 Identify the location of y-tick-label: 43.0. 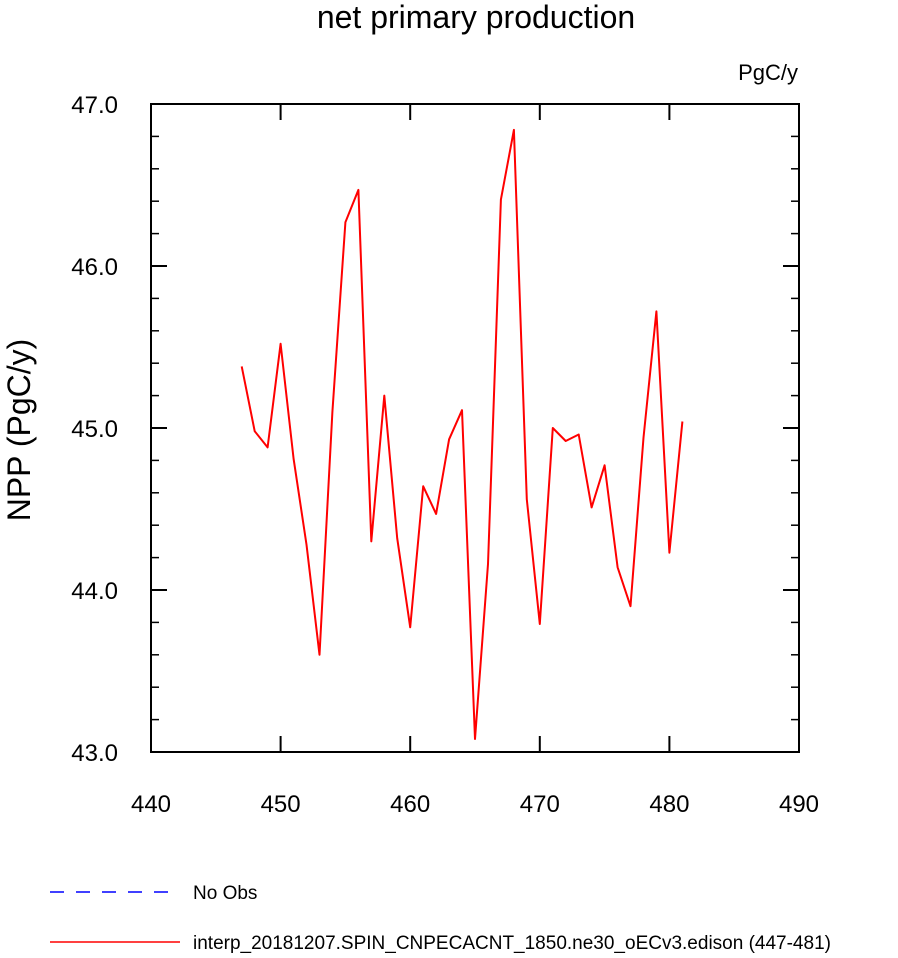
(94, 753).